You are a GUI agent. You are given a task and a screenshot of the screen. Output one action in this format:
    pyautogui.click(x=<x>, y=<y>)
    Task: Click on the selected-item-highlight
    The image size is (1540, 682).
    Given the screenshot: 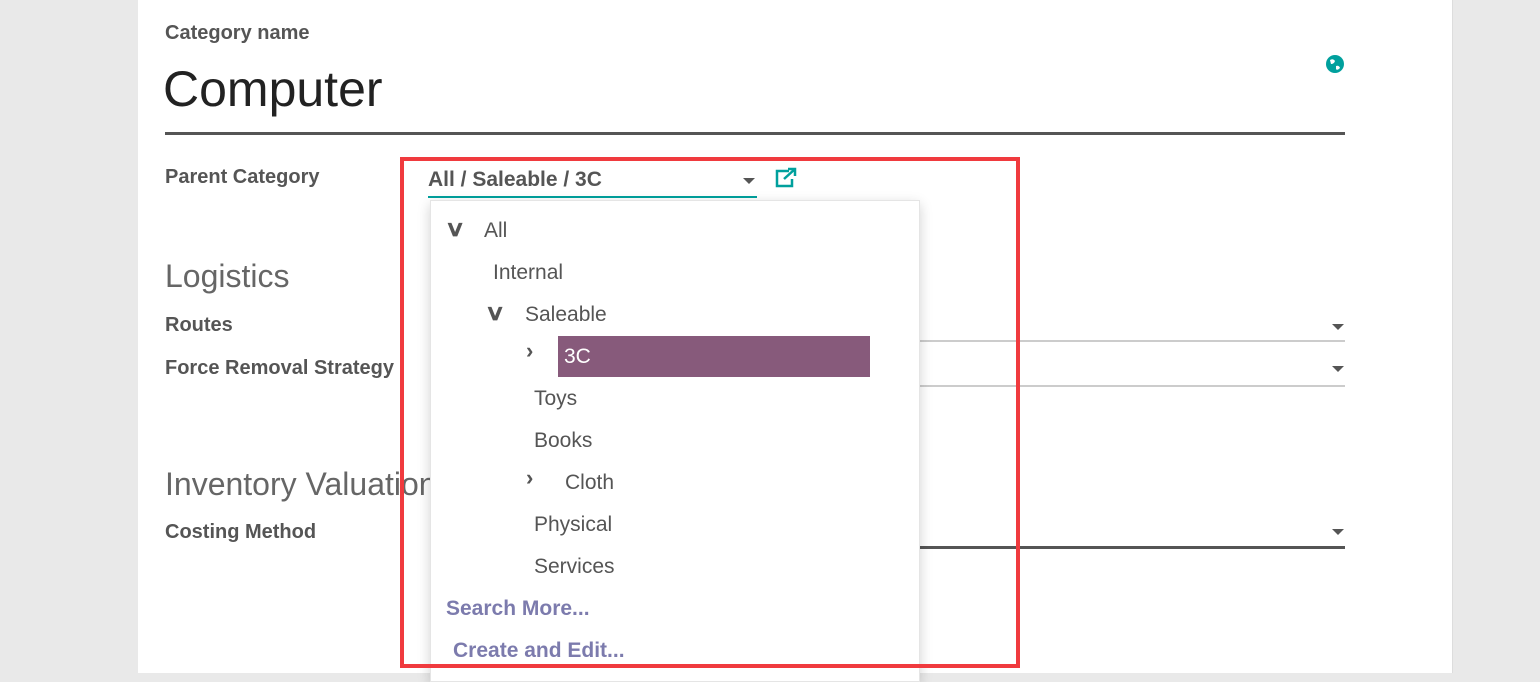 What is the action you would take?
    pyautogui.click(x=714, y=356)
    